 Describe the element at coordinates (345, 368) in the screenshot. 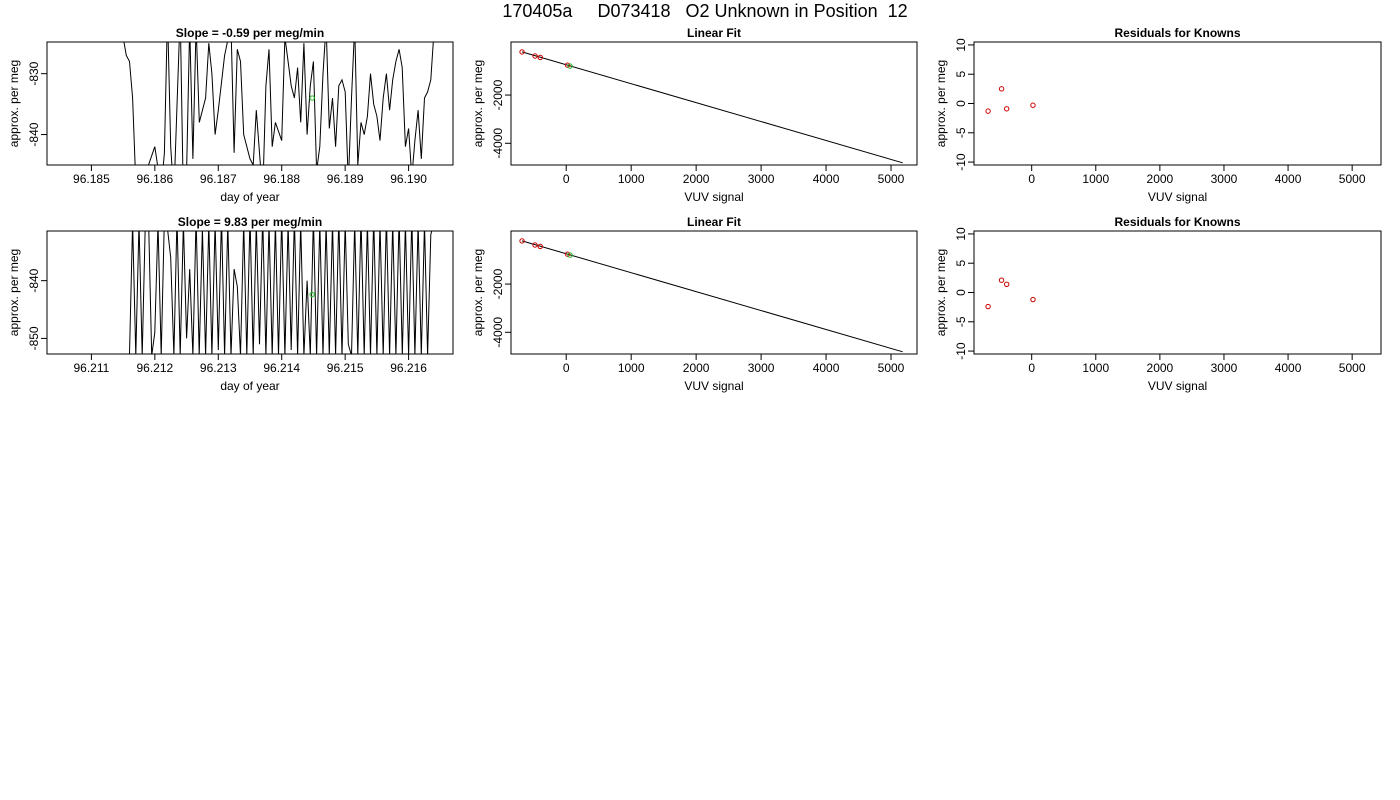

I see `x-tick-label: 96.215` at that location.